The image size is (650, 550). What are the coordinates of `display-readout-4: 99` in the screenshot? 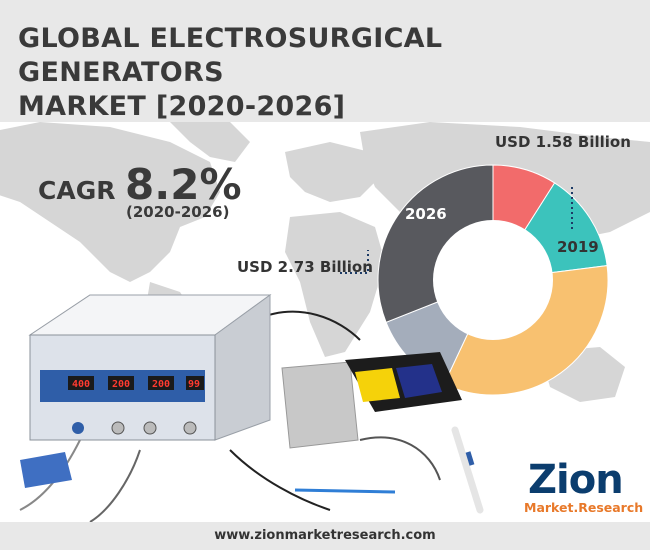 It's located at (194, 384).